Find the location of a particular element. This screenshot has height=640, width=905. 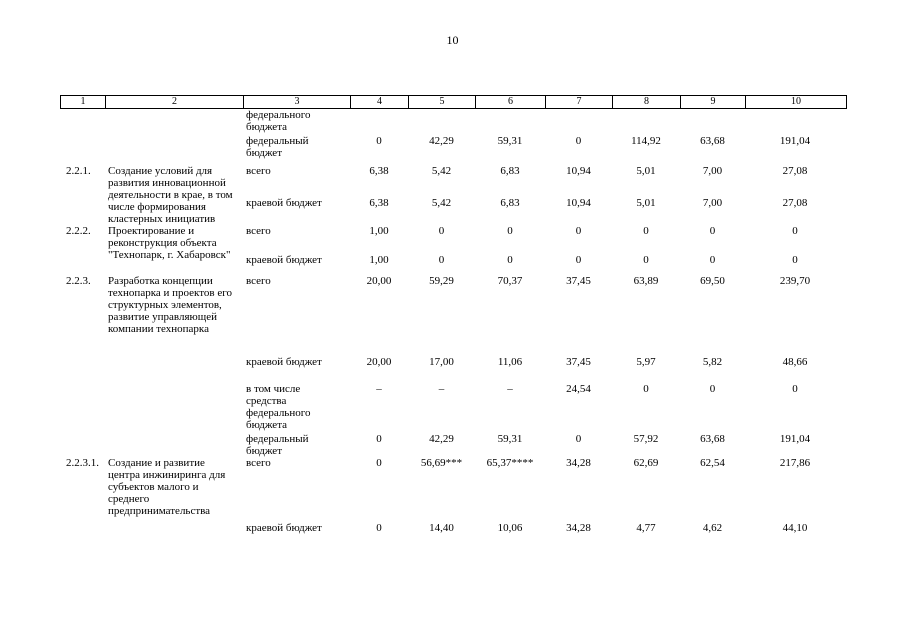

value-cell: 59,29 is located at coordinates (441, 281).